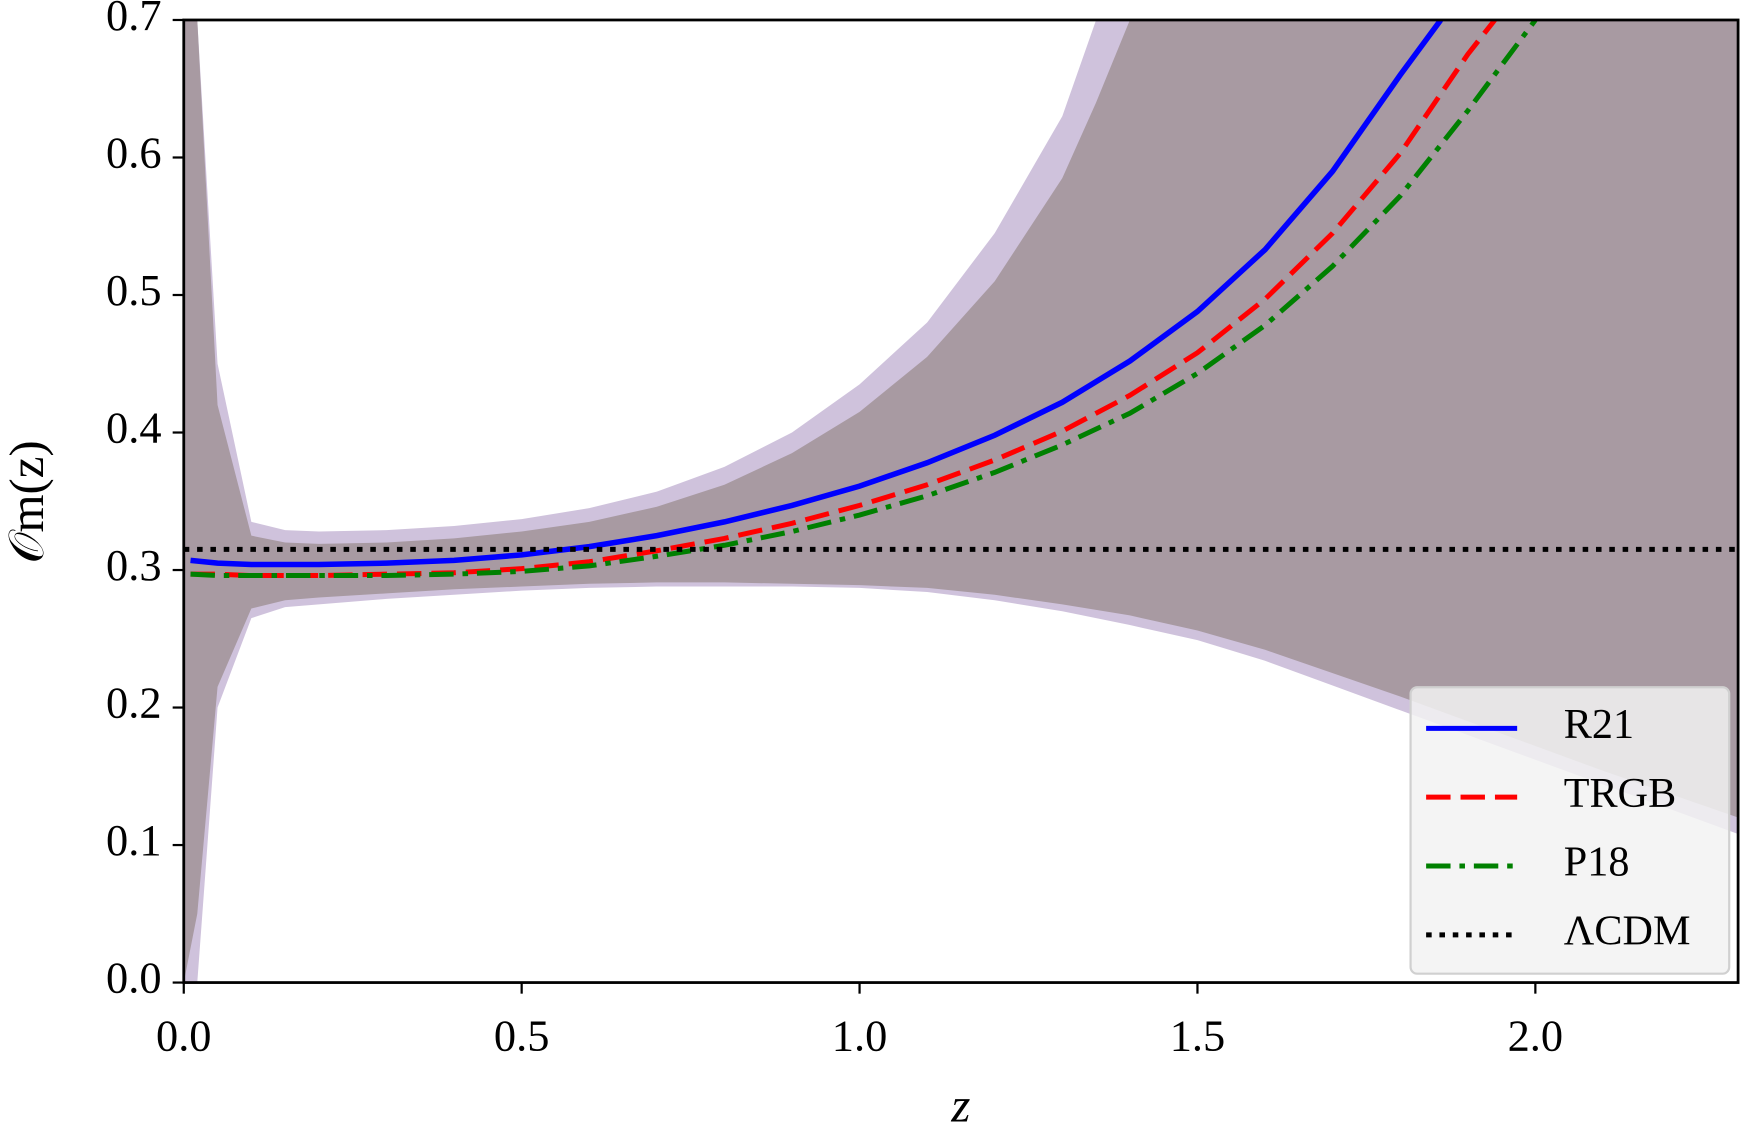 This screenshot has width=1742, height=1128. I want to click on y-tick-label: 0.7, so click(134, 20).